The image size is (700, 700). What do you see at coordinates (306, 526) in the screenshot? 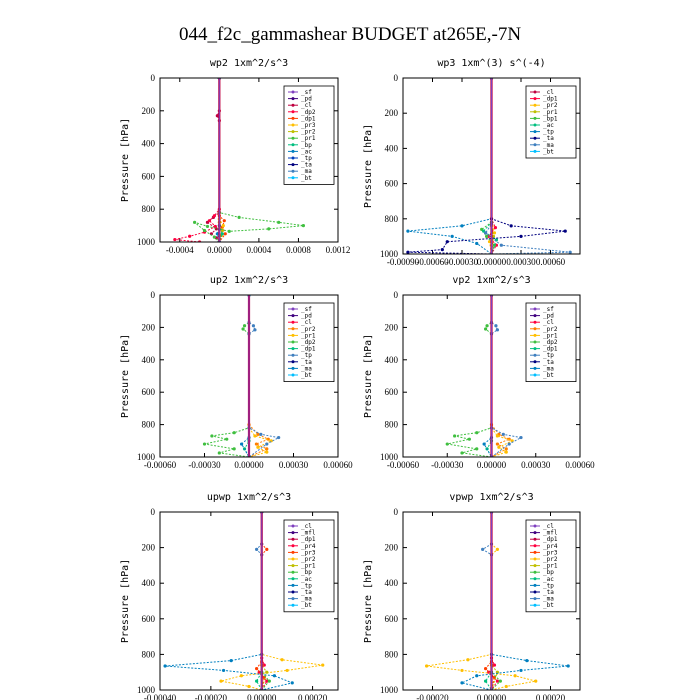
I see `legend-label: _cl` at bounding box center [306, 526].